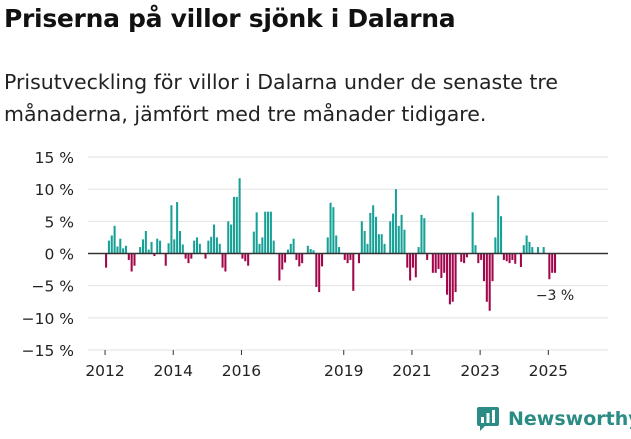 The height and width of the screenshot is (439, 631). Describe the element at coordinates (48, 319) in the screenshot. I see `y-tick-label: −10 %` at that location.